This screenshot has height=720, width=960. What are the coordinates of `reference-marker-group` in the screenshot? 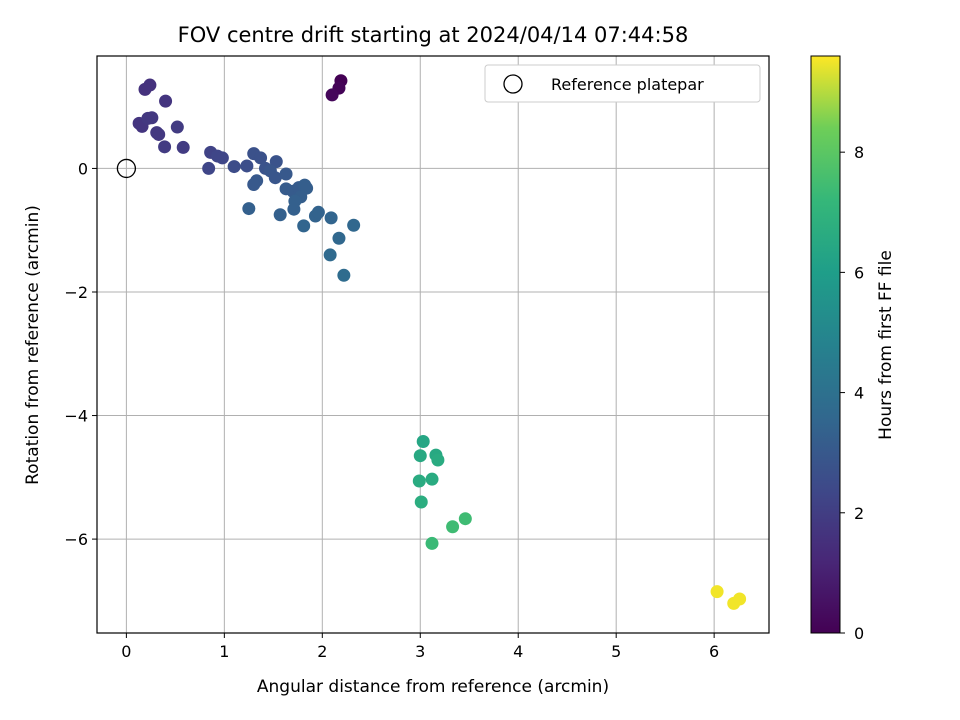 It's located at (126, 168).